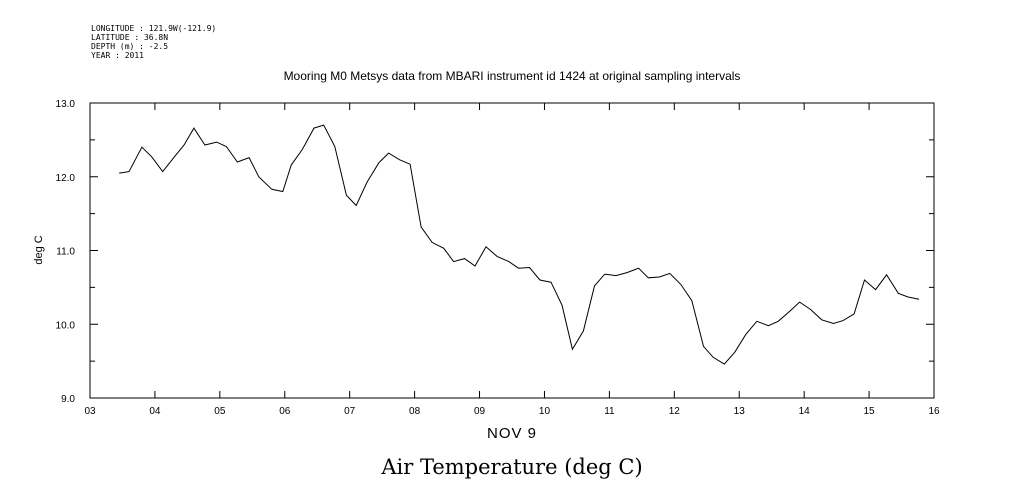  I want to click on x-tick-label: 09, so click(480, 411).